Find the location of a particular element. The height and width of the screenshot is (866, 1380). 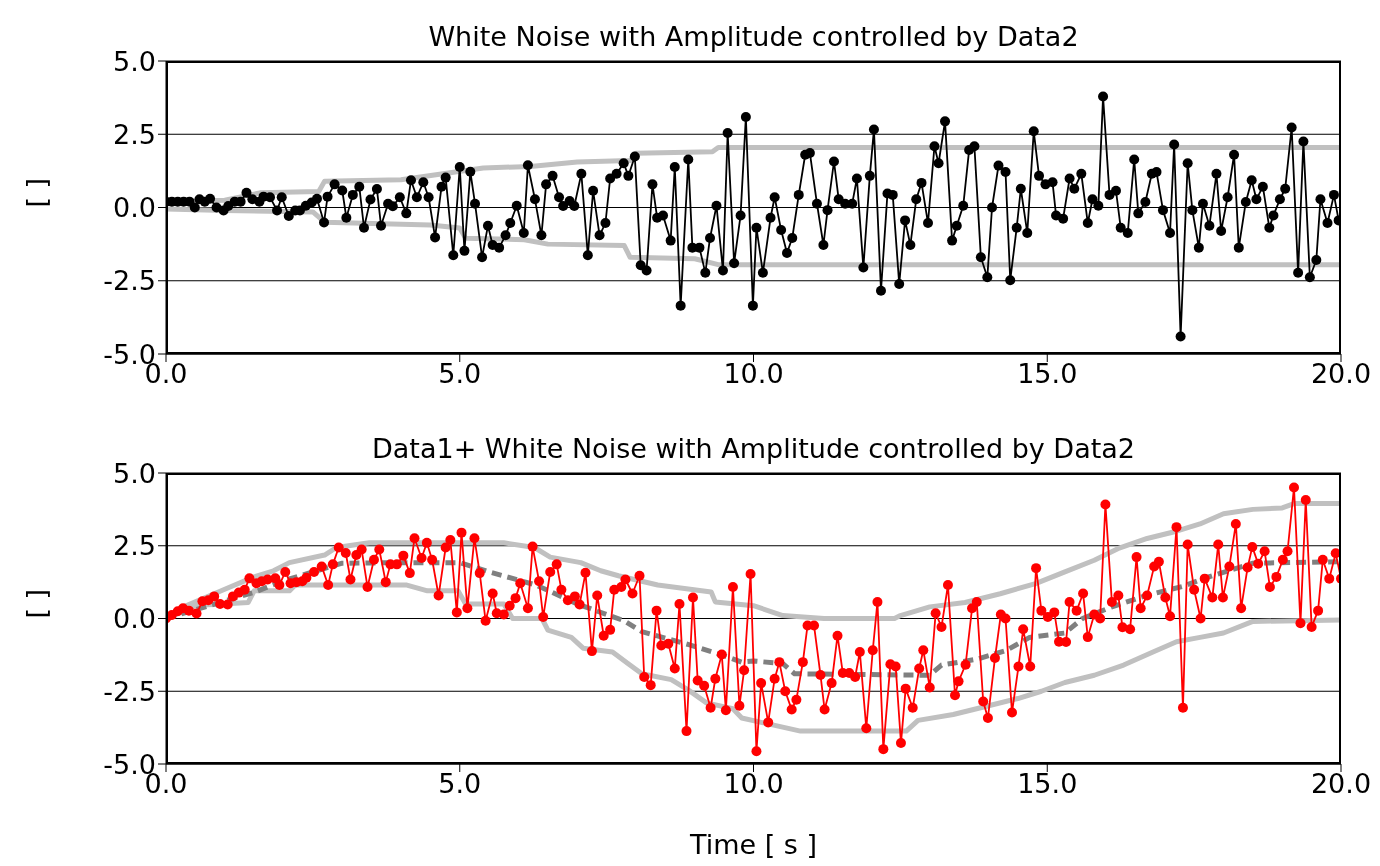

chart-title: Data1+ White Noise with Amplitude controlled by Data2 is located at coordinates (753, 448).